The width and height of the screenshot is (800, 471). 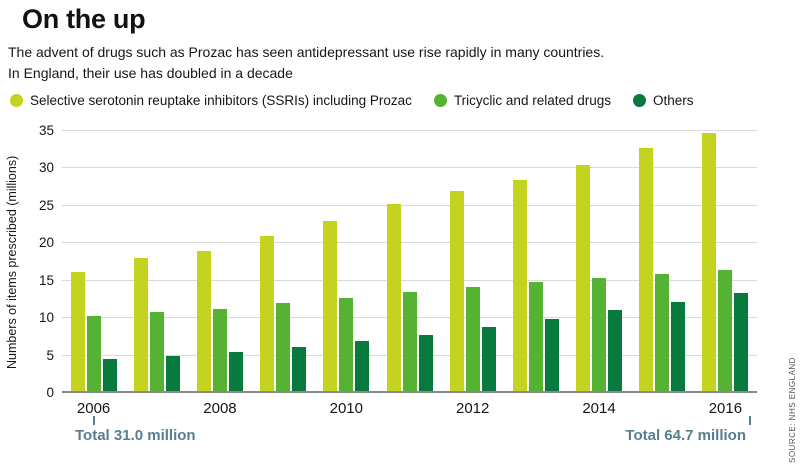 What do you see at coordinates (646, 270) in the screenshot?
I see `bar-ssri-2015` at bounding box center [646, 270].